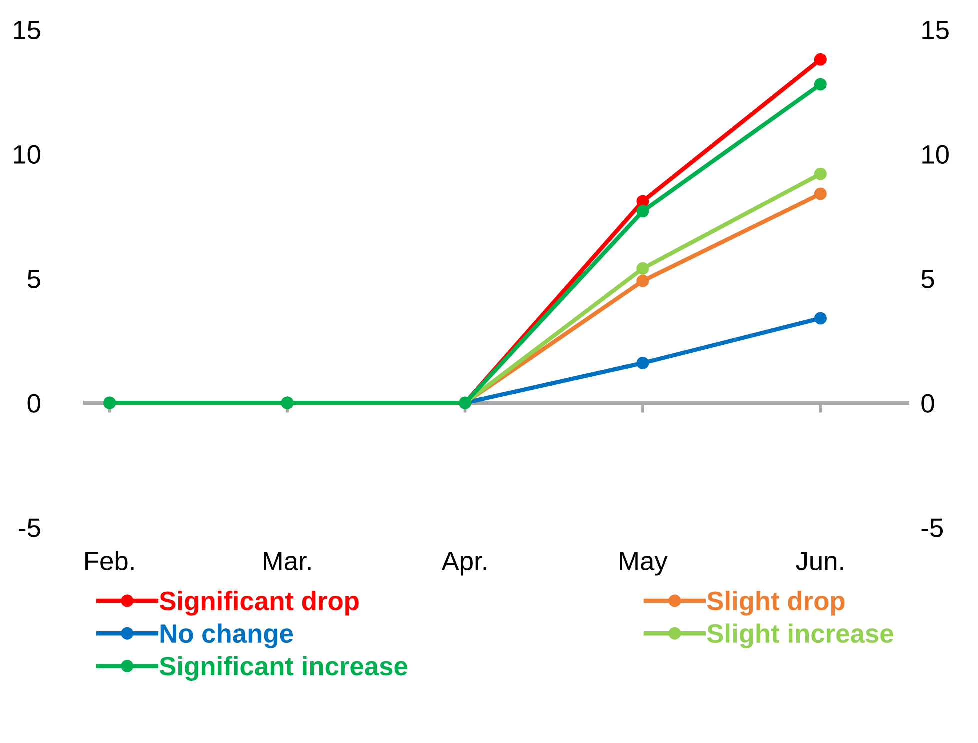 The image size is (978, 743). I want to click on y2-tick-label: 0, so click(928, 403).